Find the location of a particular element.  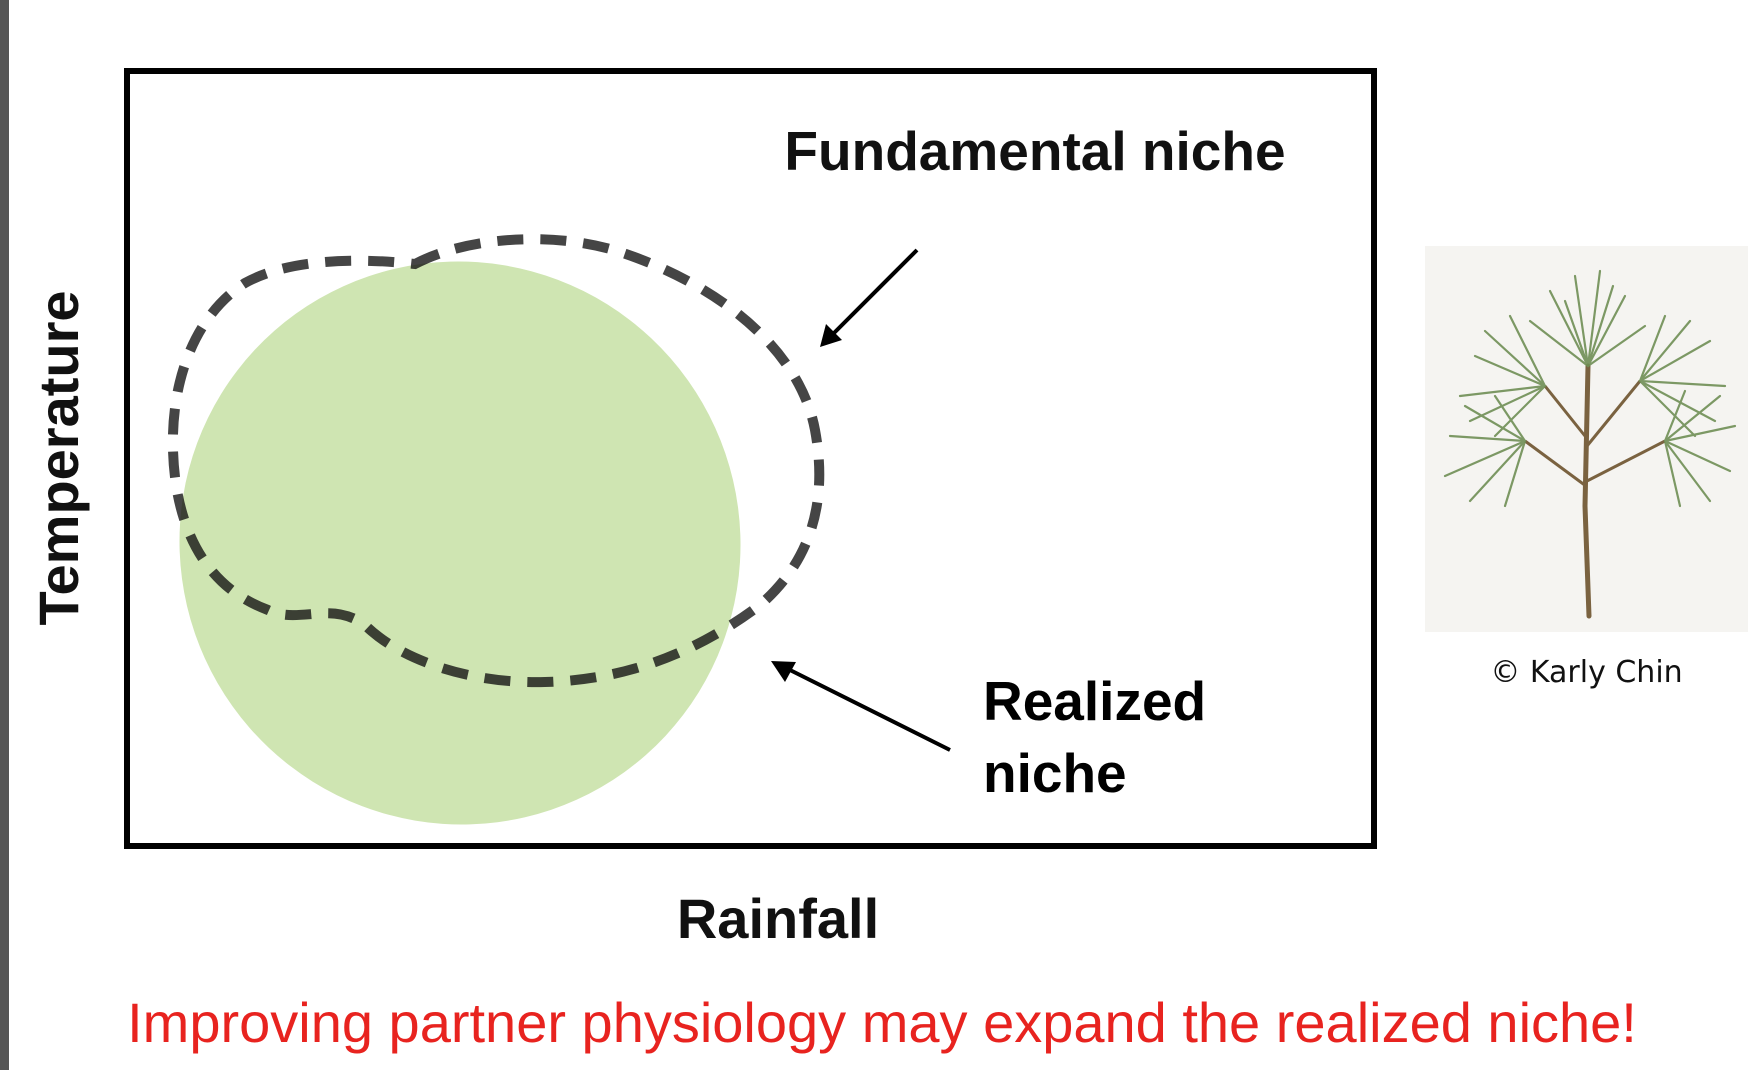

realized-niche-label-line2: niche is located at coordinates (1055, 773).